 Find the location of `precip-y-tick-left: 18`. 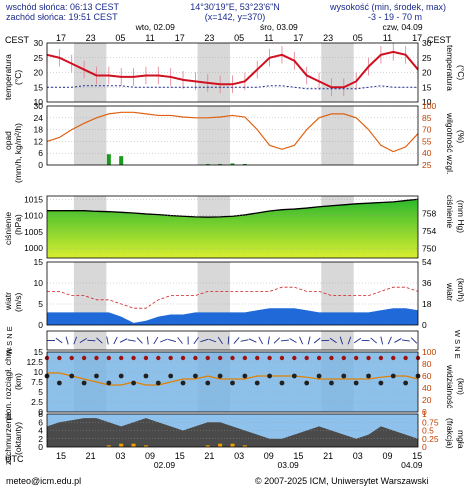

precip-y-tick-left: 18 is located at coordinates (39, 130).